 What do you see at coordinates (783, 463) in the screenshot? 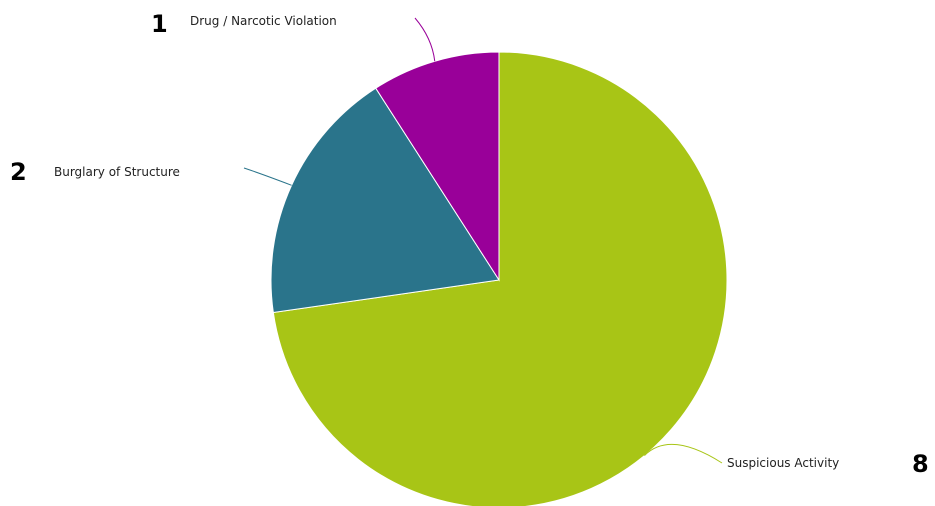
I see `slice-label-suspicious-activity: Suspicious Activity` at bounding box center [783, 463].